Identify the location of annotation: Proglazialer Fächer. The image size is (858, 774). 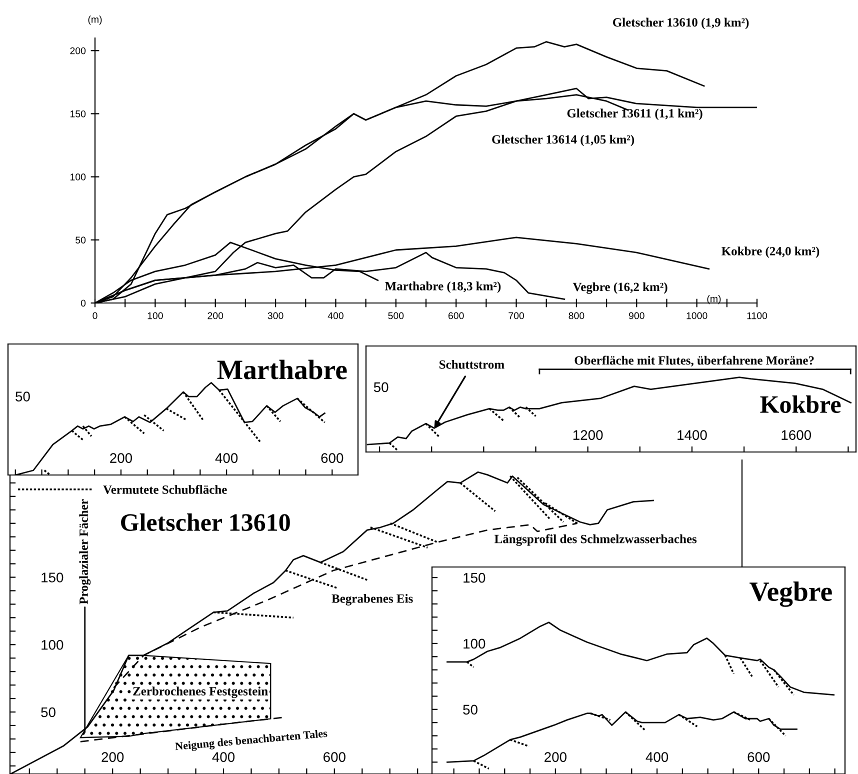
(85, 551).